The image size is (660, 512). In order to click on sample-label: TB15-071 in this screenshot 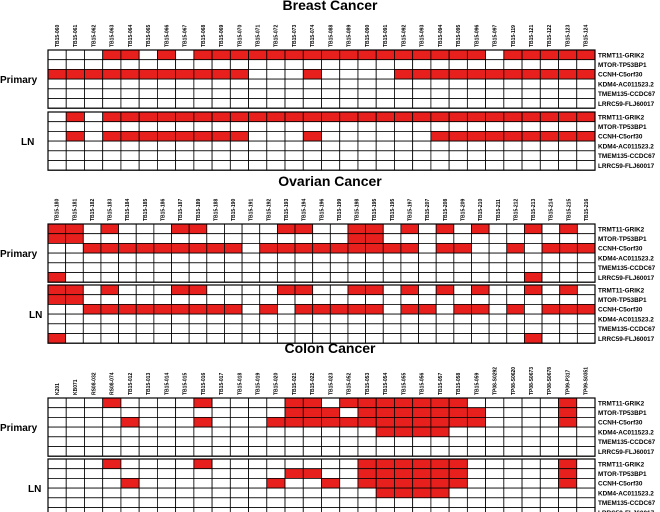, I will do `click(258, 36)`.